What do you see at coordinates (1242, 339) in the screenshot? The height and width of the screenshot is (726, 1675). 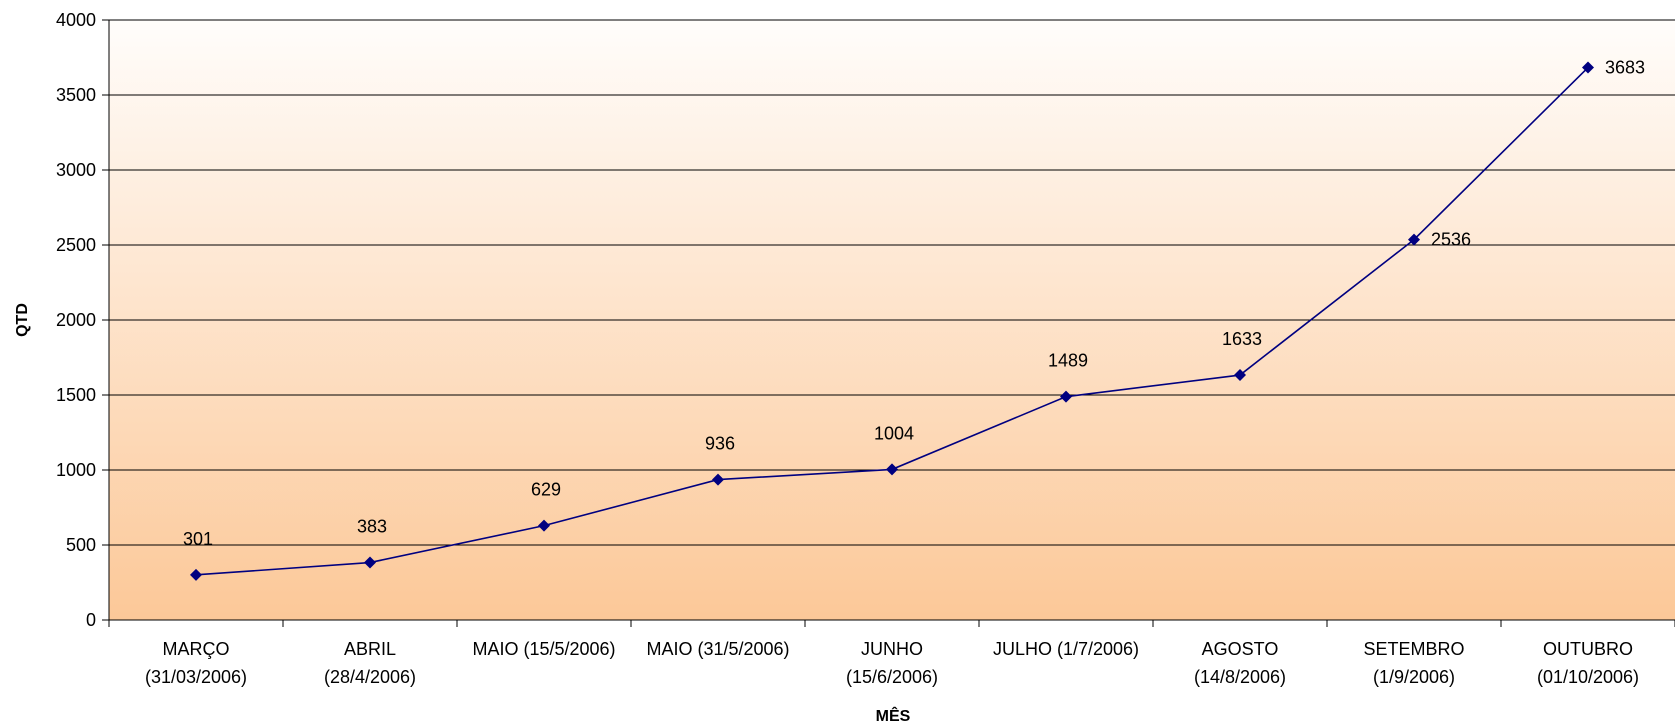 I see `data-label: 1633` at bounding box center [1242, 339].